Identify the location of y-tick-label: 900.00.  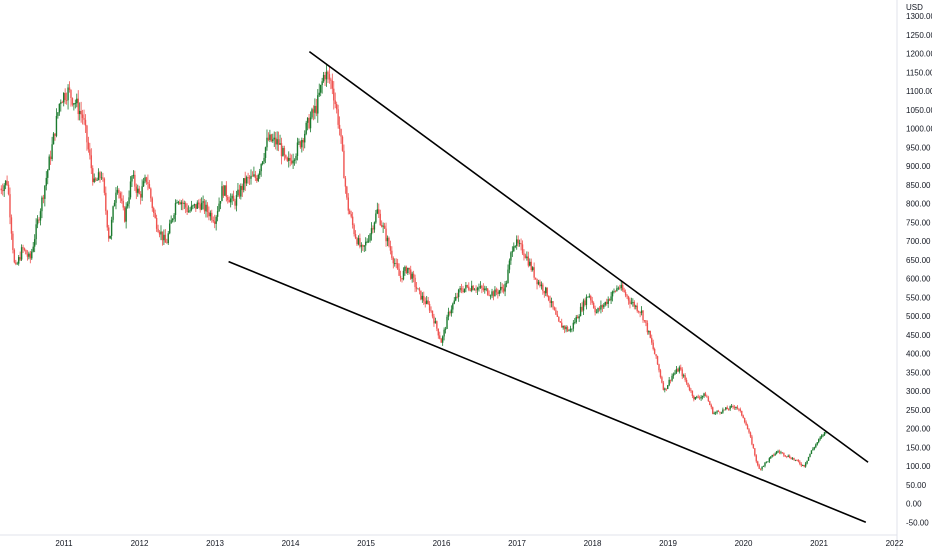
(918, 166).